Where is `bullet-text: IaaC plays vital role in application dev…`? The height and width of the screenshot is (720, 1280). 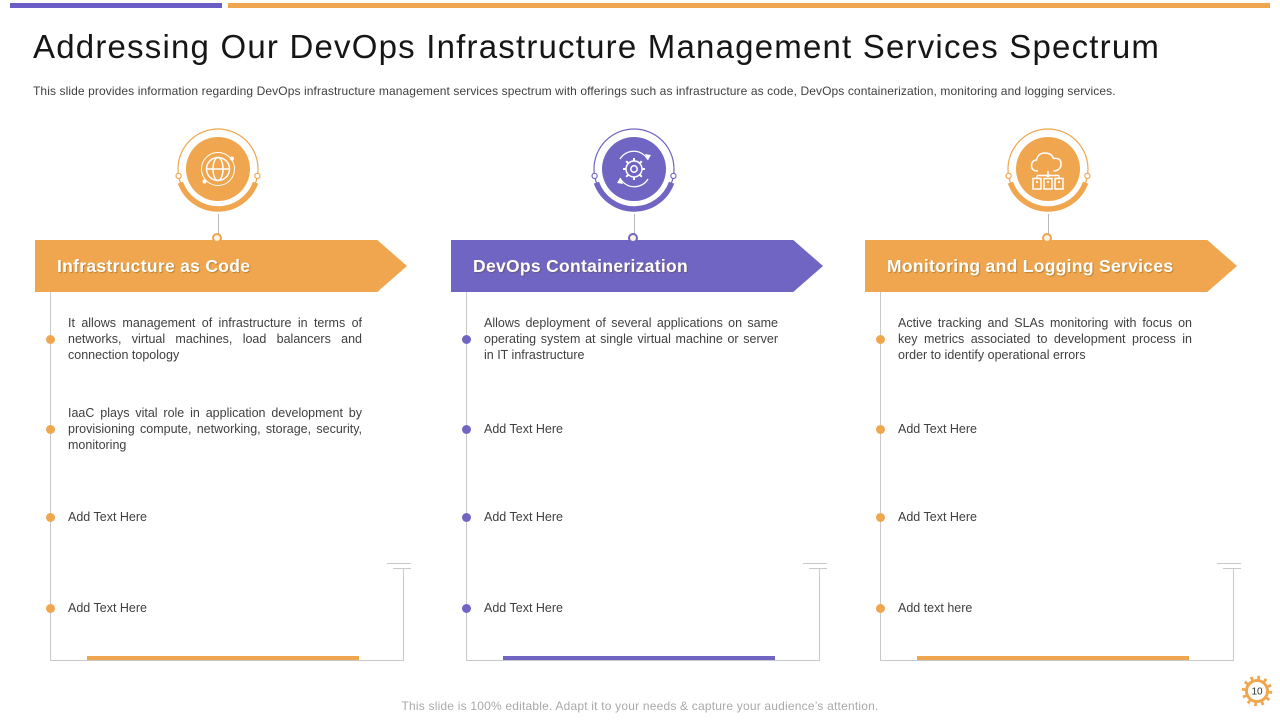 bullet-text: IaaC plays vital role in application dev… is located at coordinates (215, 429).